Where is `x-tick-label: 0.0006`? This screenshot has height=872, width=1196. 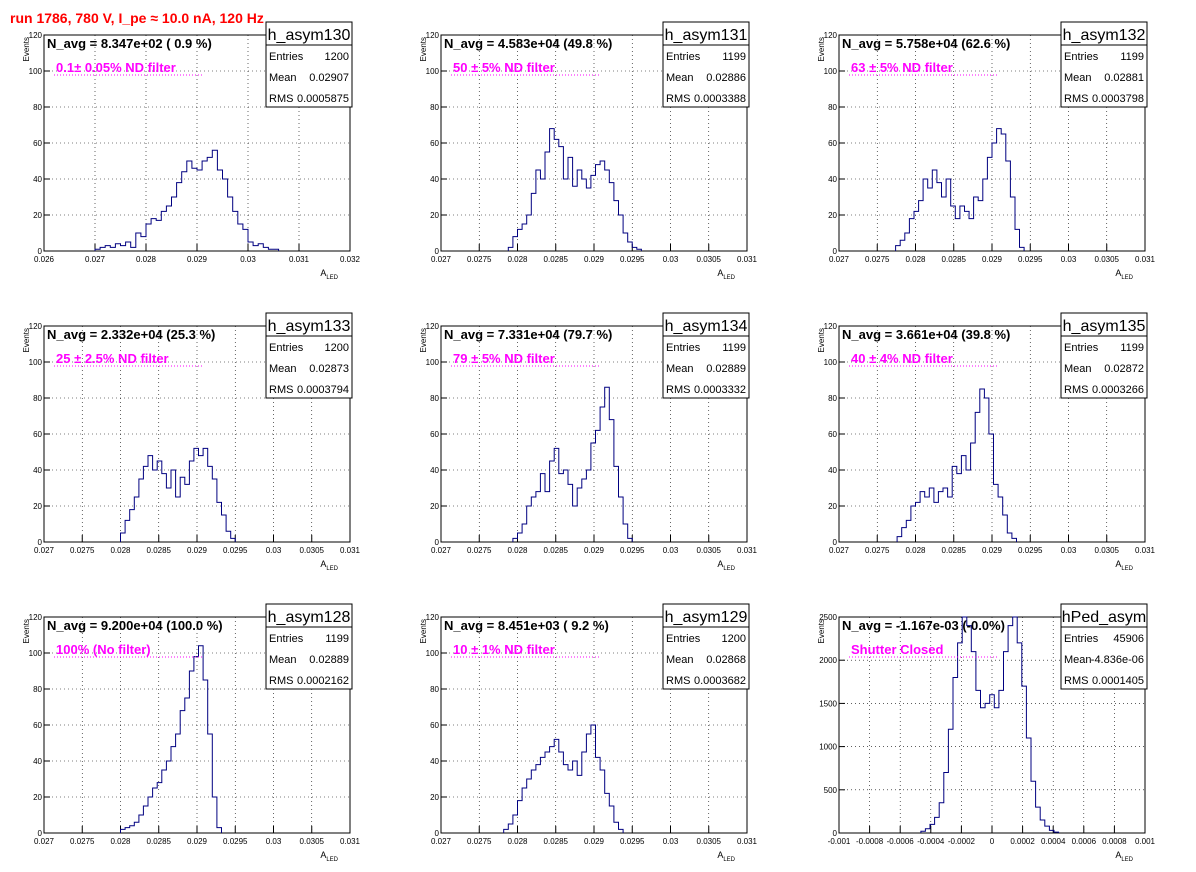
x-tick-label: 0.0006 is located at coordinates (1084, 841).